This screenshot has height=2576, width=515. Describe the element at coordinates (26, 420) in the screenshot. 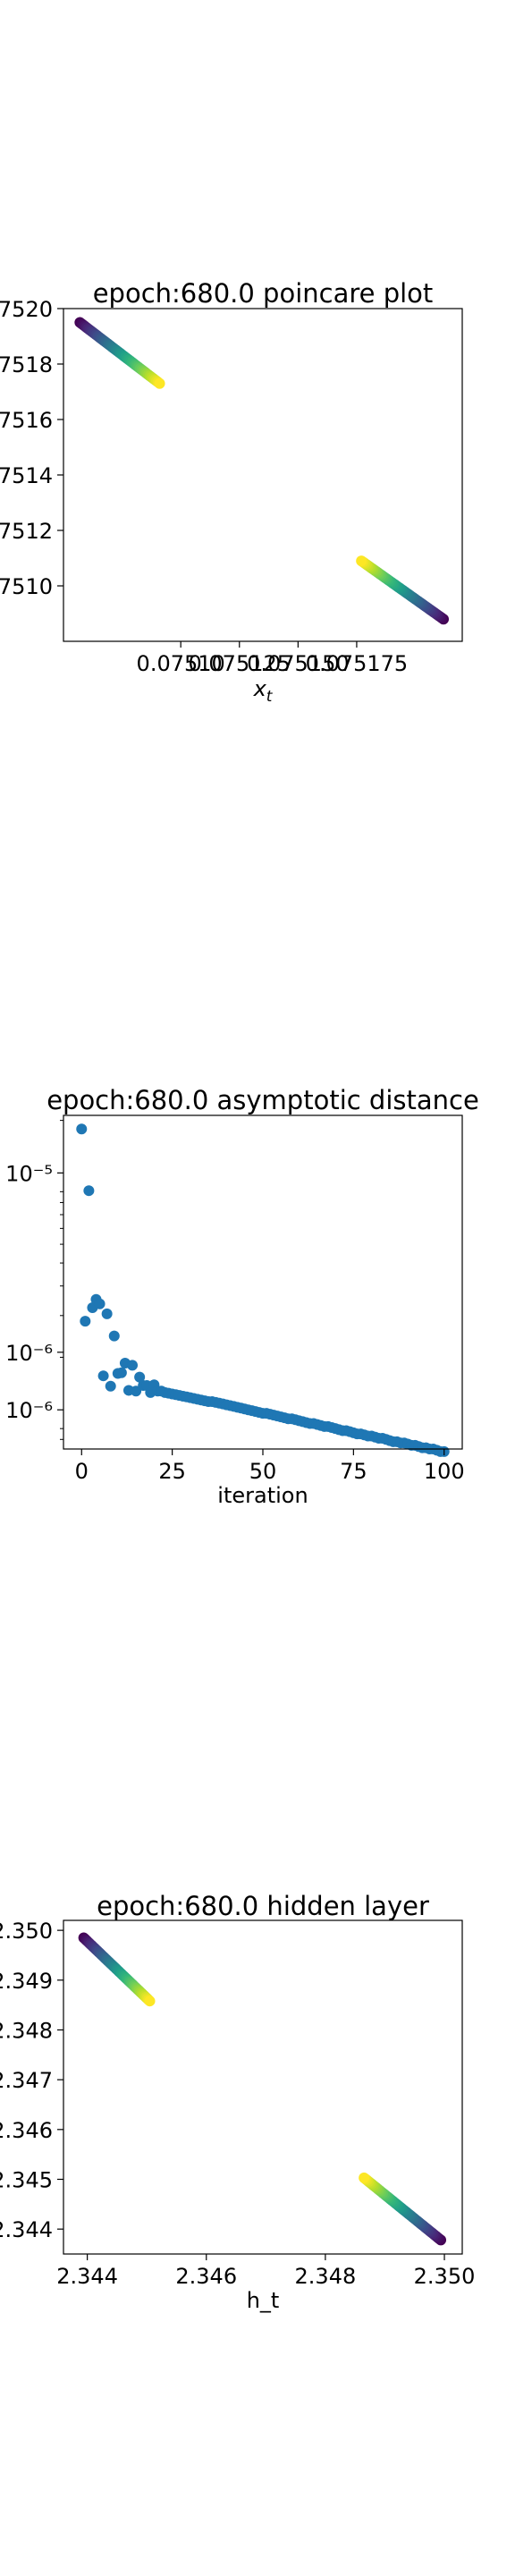

I see `y-tick-label: .07516` at that location.